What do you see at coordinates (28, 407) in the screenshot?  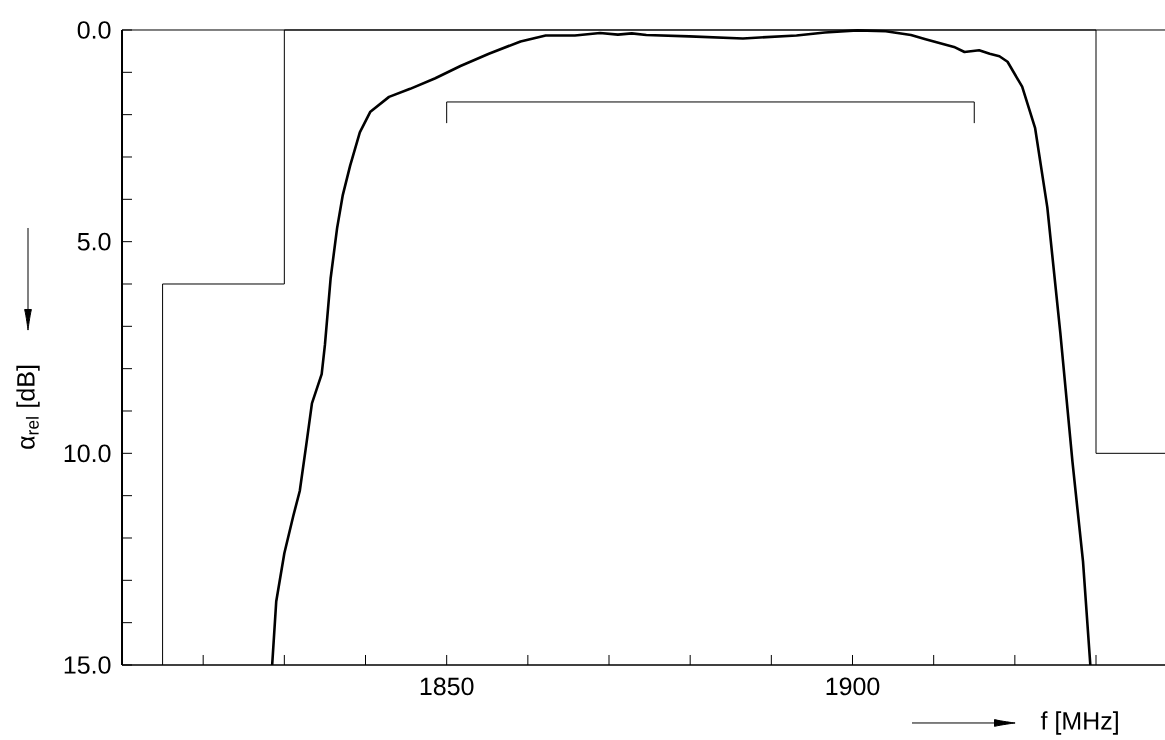 I see `y-axis-title: α$_{rel}$ [dB]` at bounding box center [28, 407].